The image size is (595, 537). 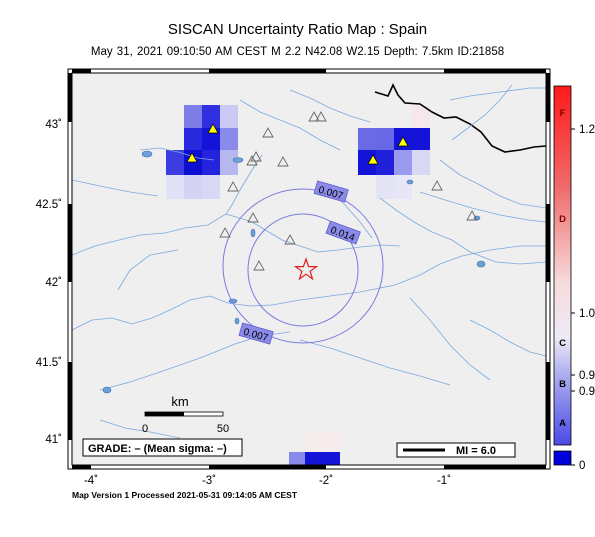 What do you see at coordinates (185, 414) in the screenshot?
I see `scale-bar: km 0 50` at bounding box center [185, 414].